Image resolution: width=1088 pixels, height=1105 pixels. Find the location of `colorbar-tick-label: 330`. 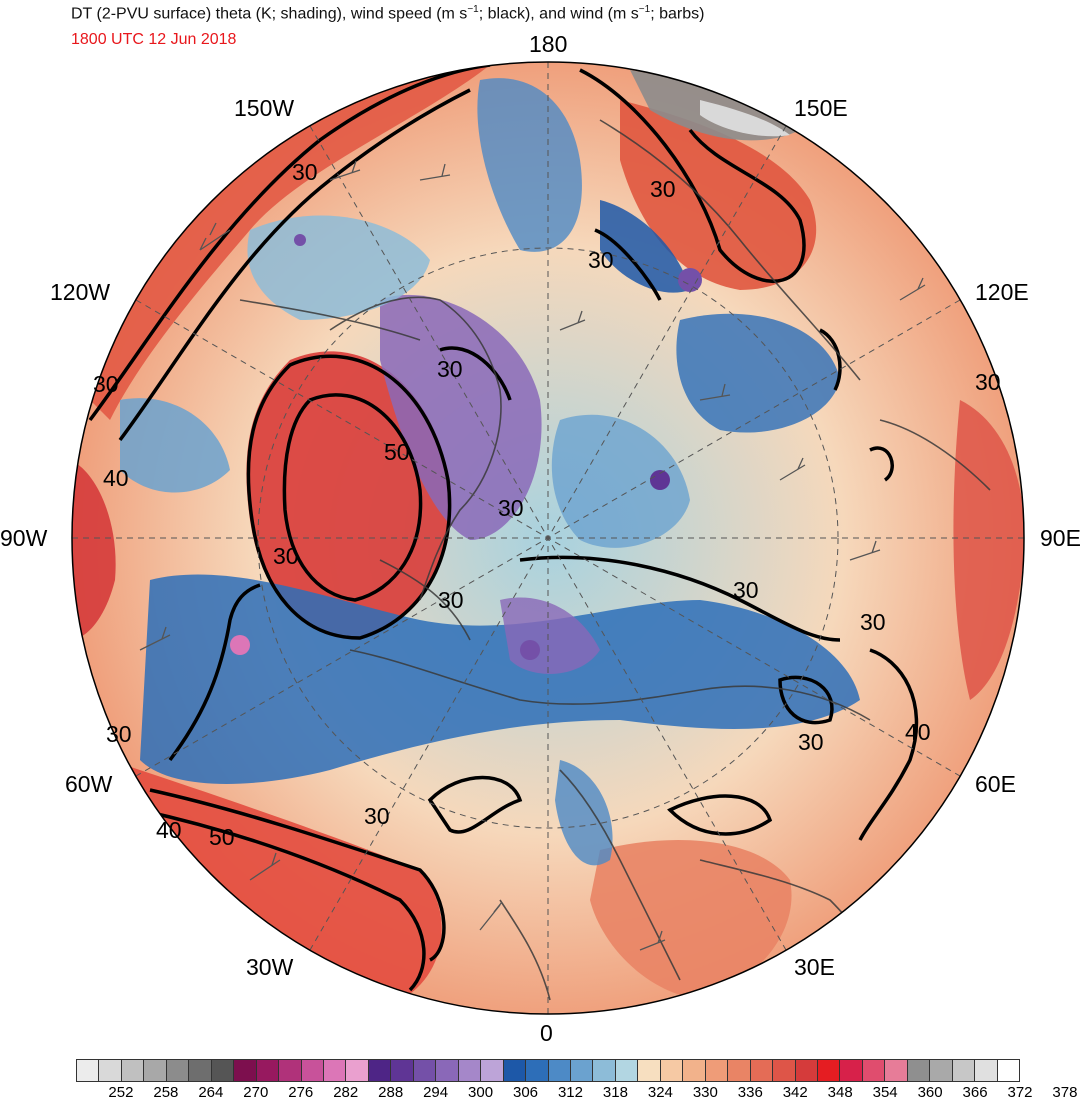

colorbar-tick-label: 330 is located at coordinates (705, 1092).